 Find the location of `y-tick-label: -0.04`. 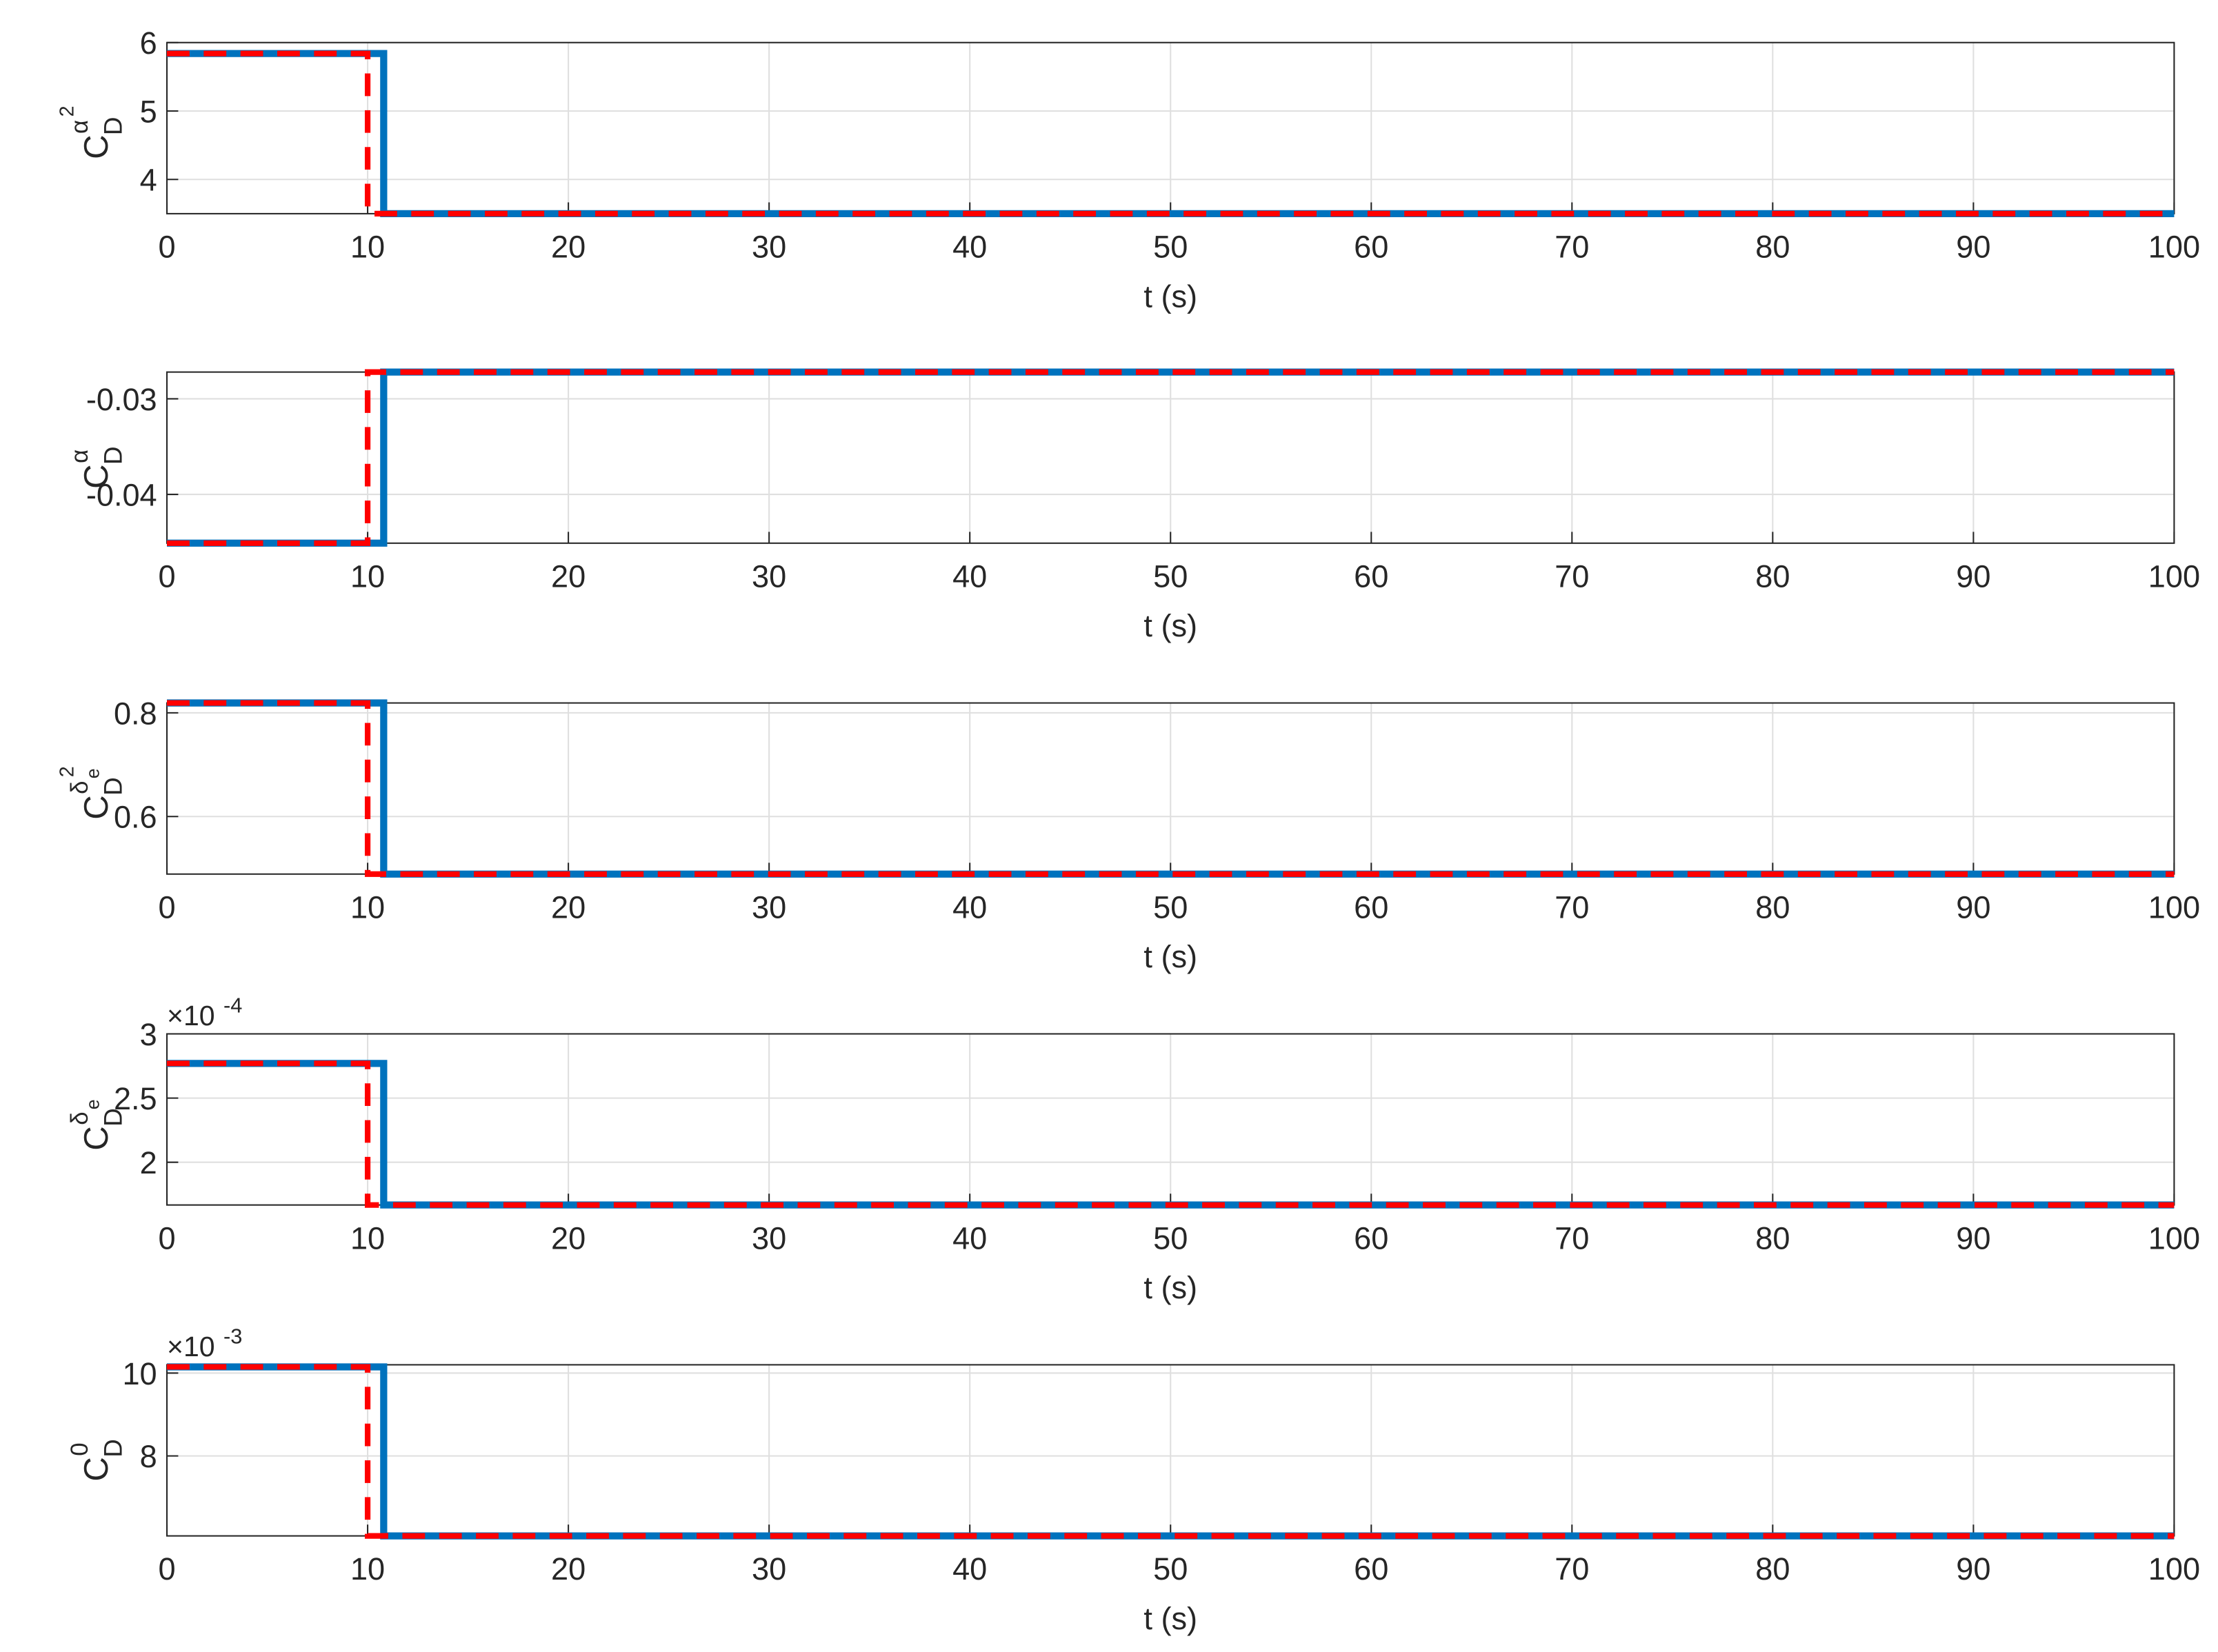

y-tick-label: -0.04 is located at coordinates (122, 494).